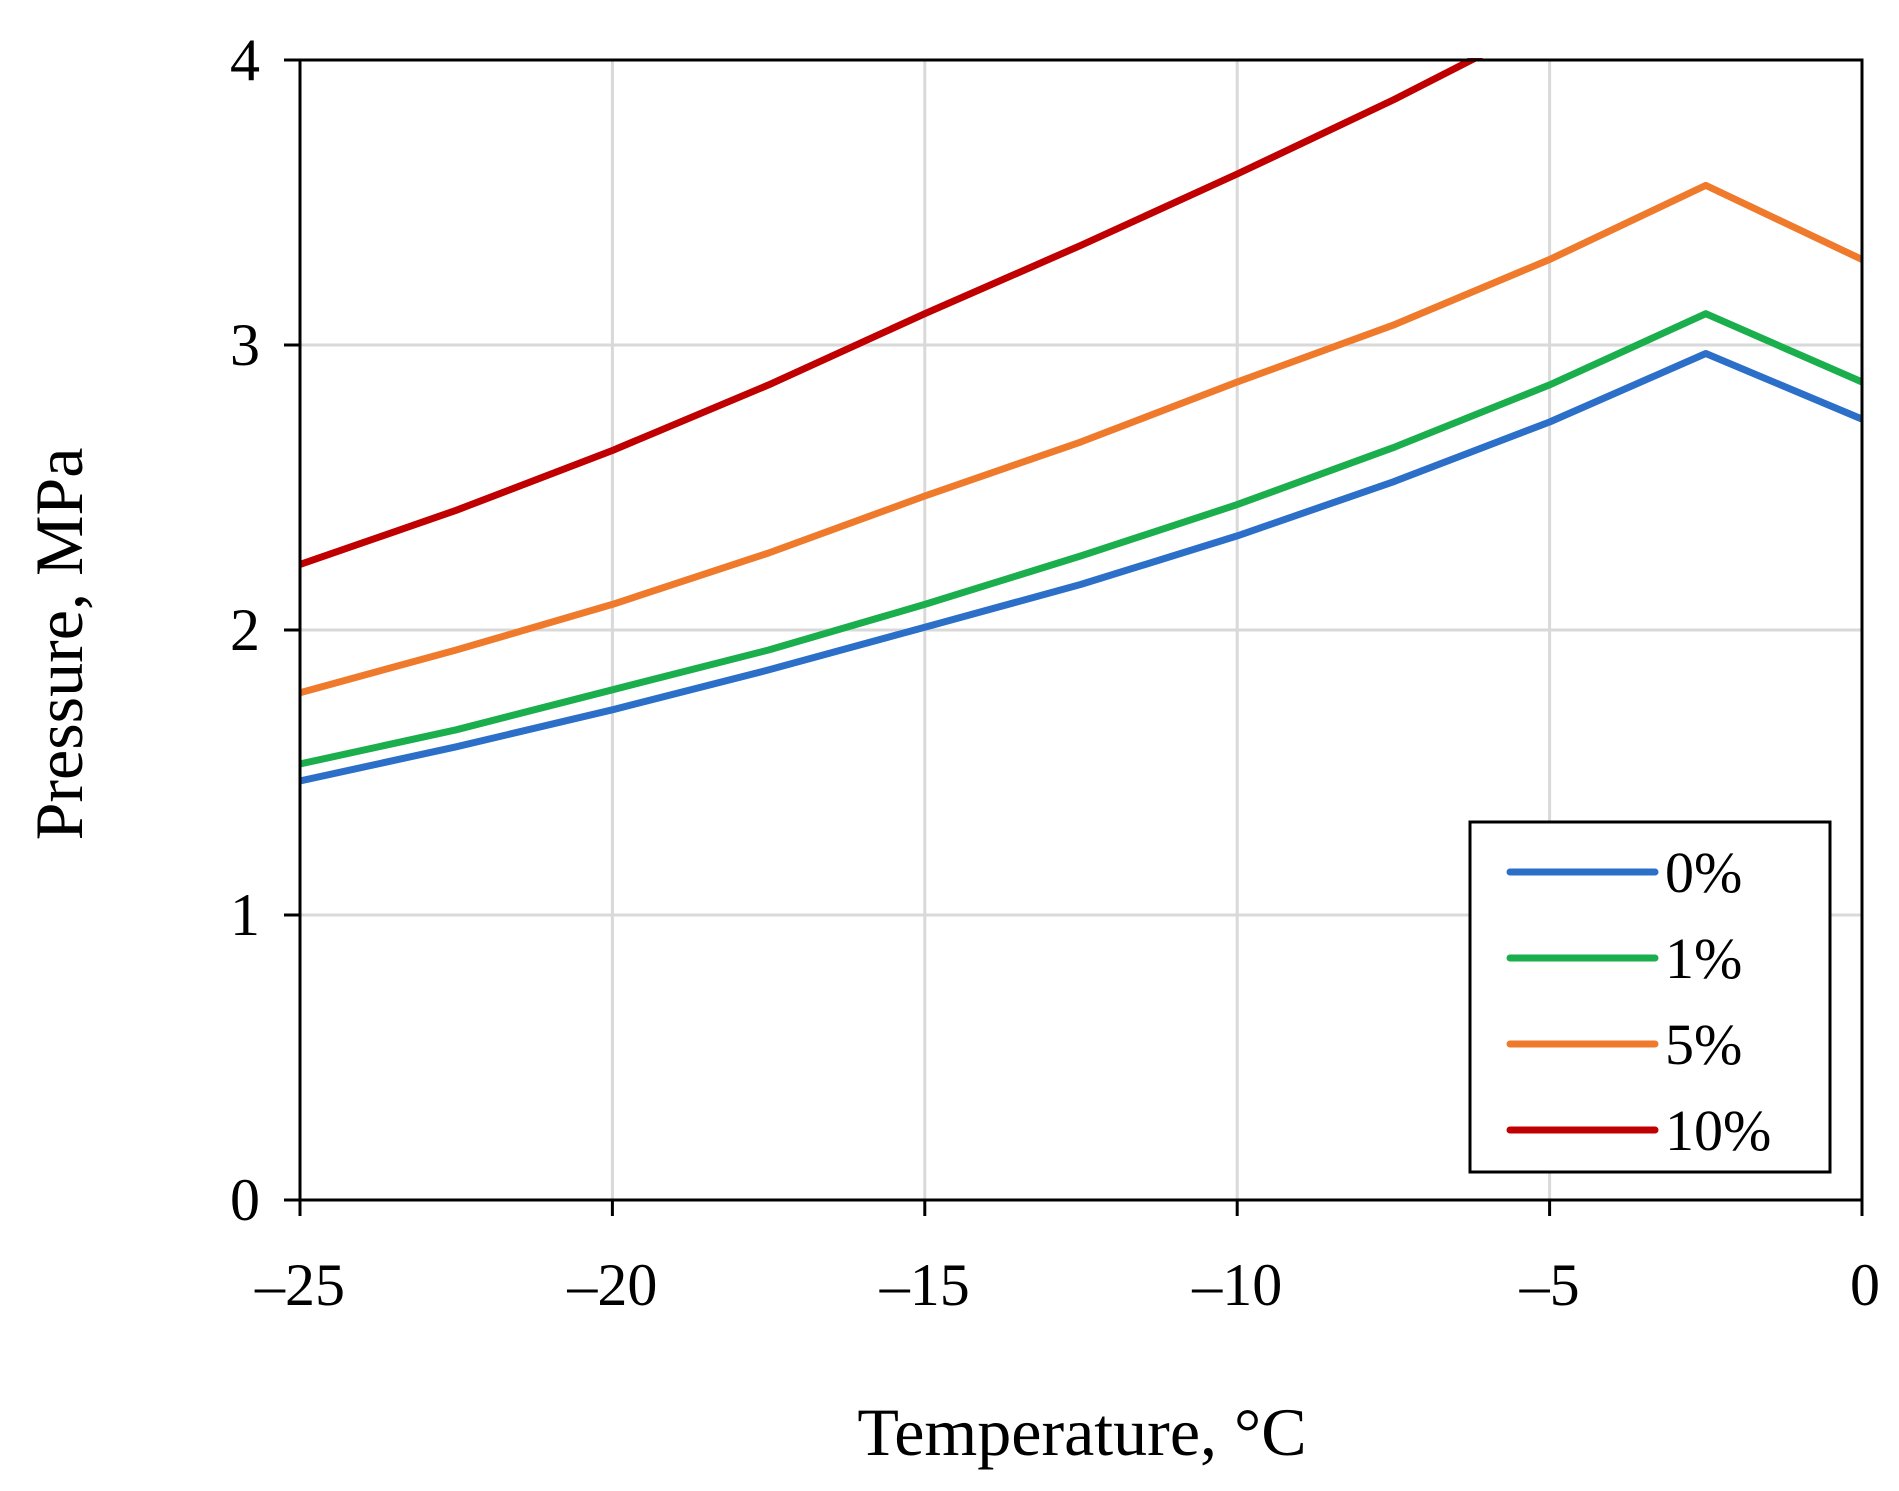 The width and height of the screenshot is (1899, 1491). Describe the element at coordinates (1865, 1285) in the screenshot. I see `x-tick-label-5: 0` at that location.